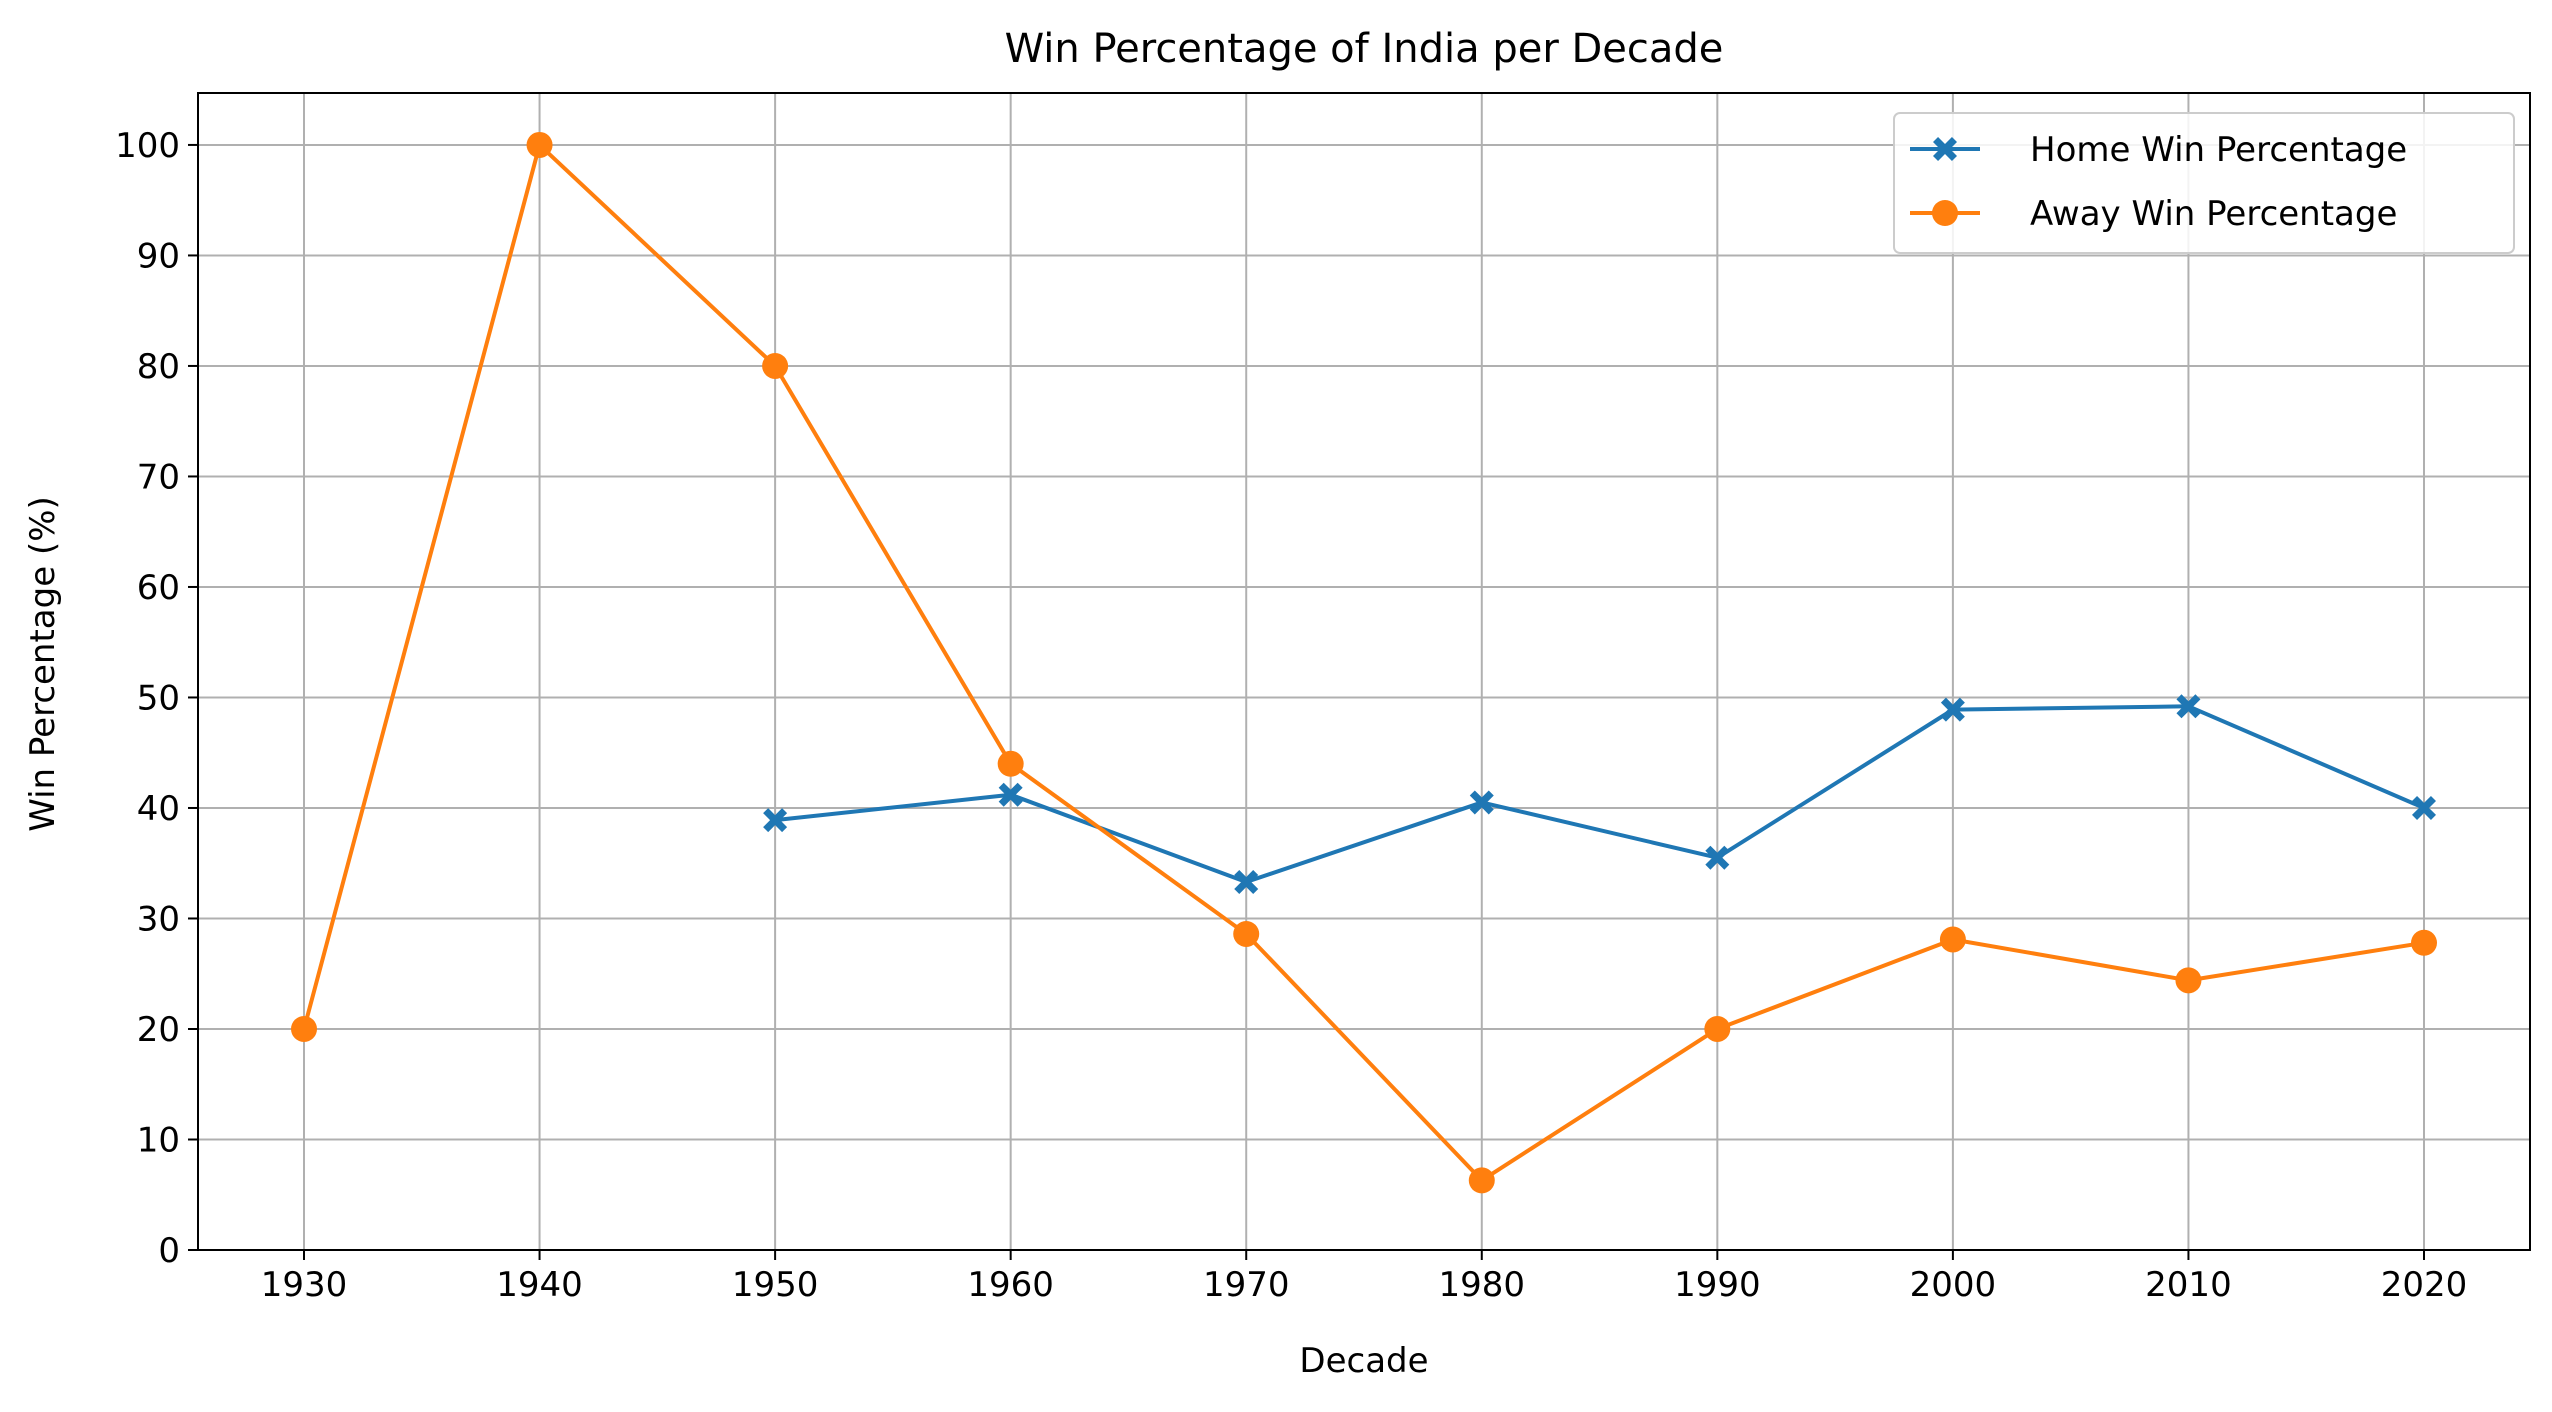 The width and height of the screenshot is (2552, 1412). What do you see at coordinates (1010, 1285) in the screenshot?
I see `x-tick-label: 1960` at bounding box center [1010, 1285].